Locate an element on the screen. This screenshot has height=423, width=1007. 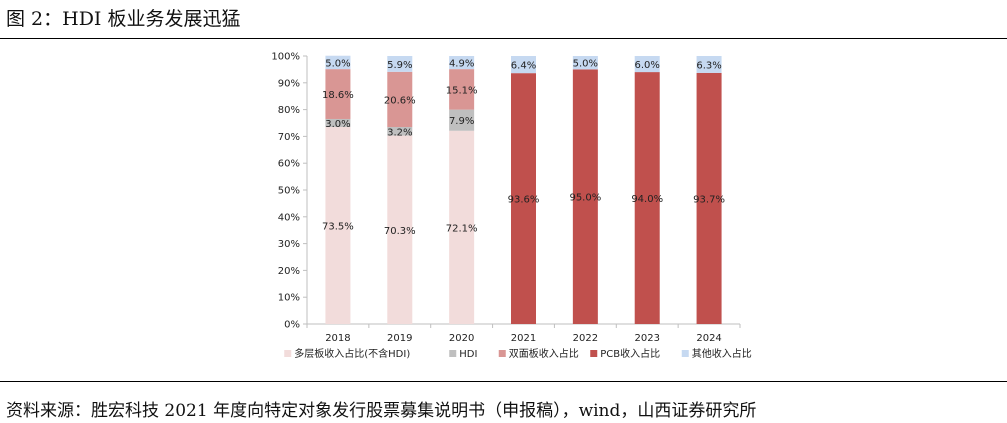
x-tick-label: 2024 is located at coordinates (708, 338).